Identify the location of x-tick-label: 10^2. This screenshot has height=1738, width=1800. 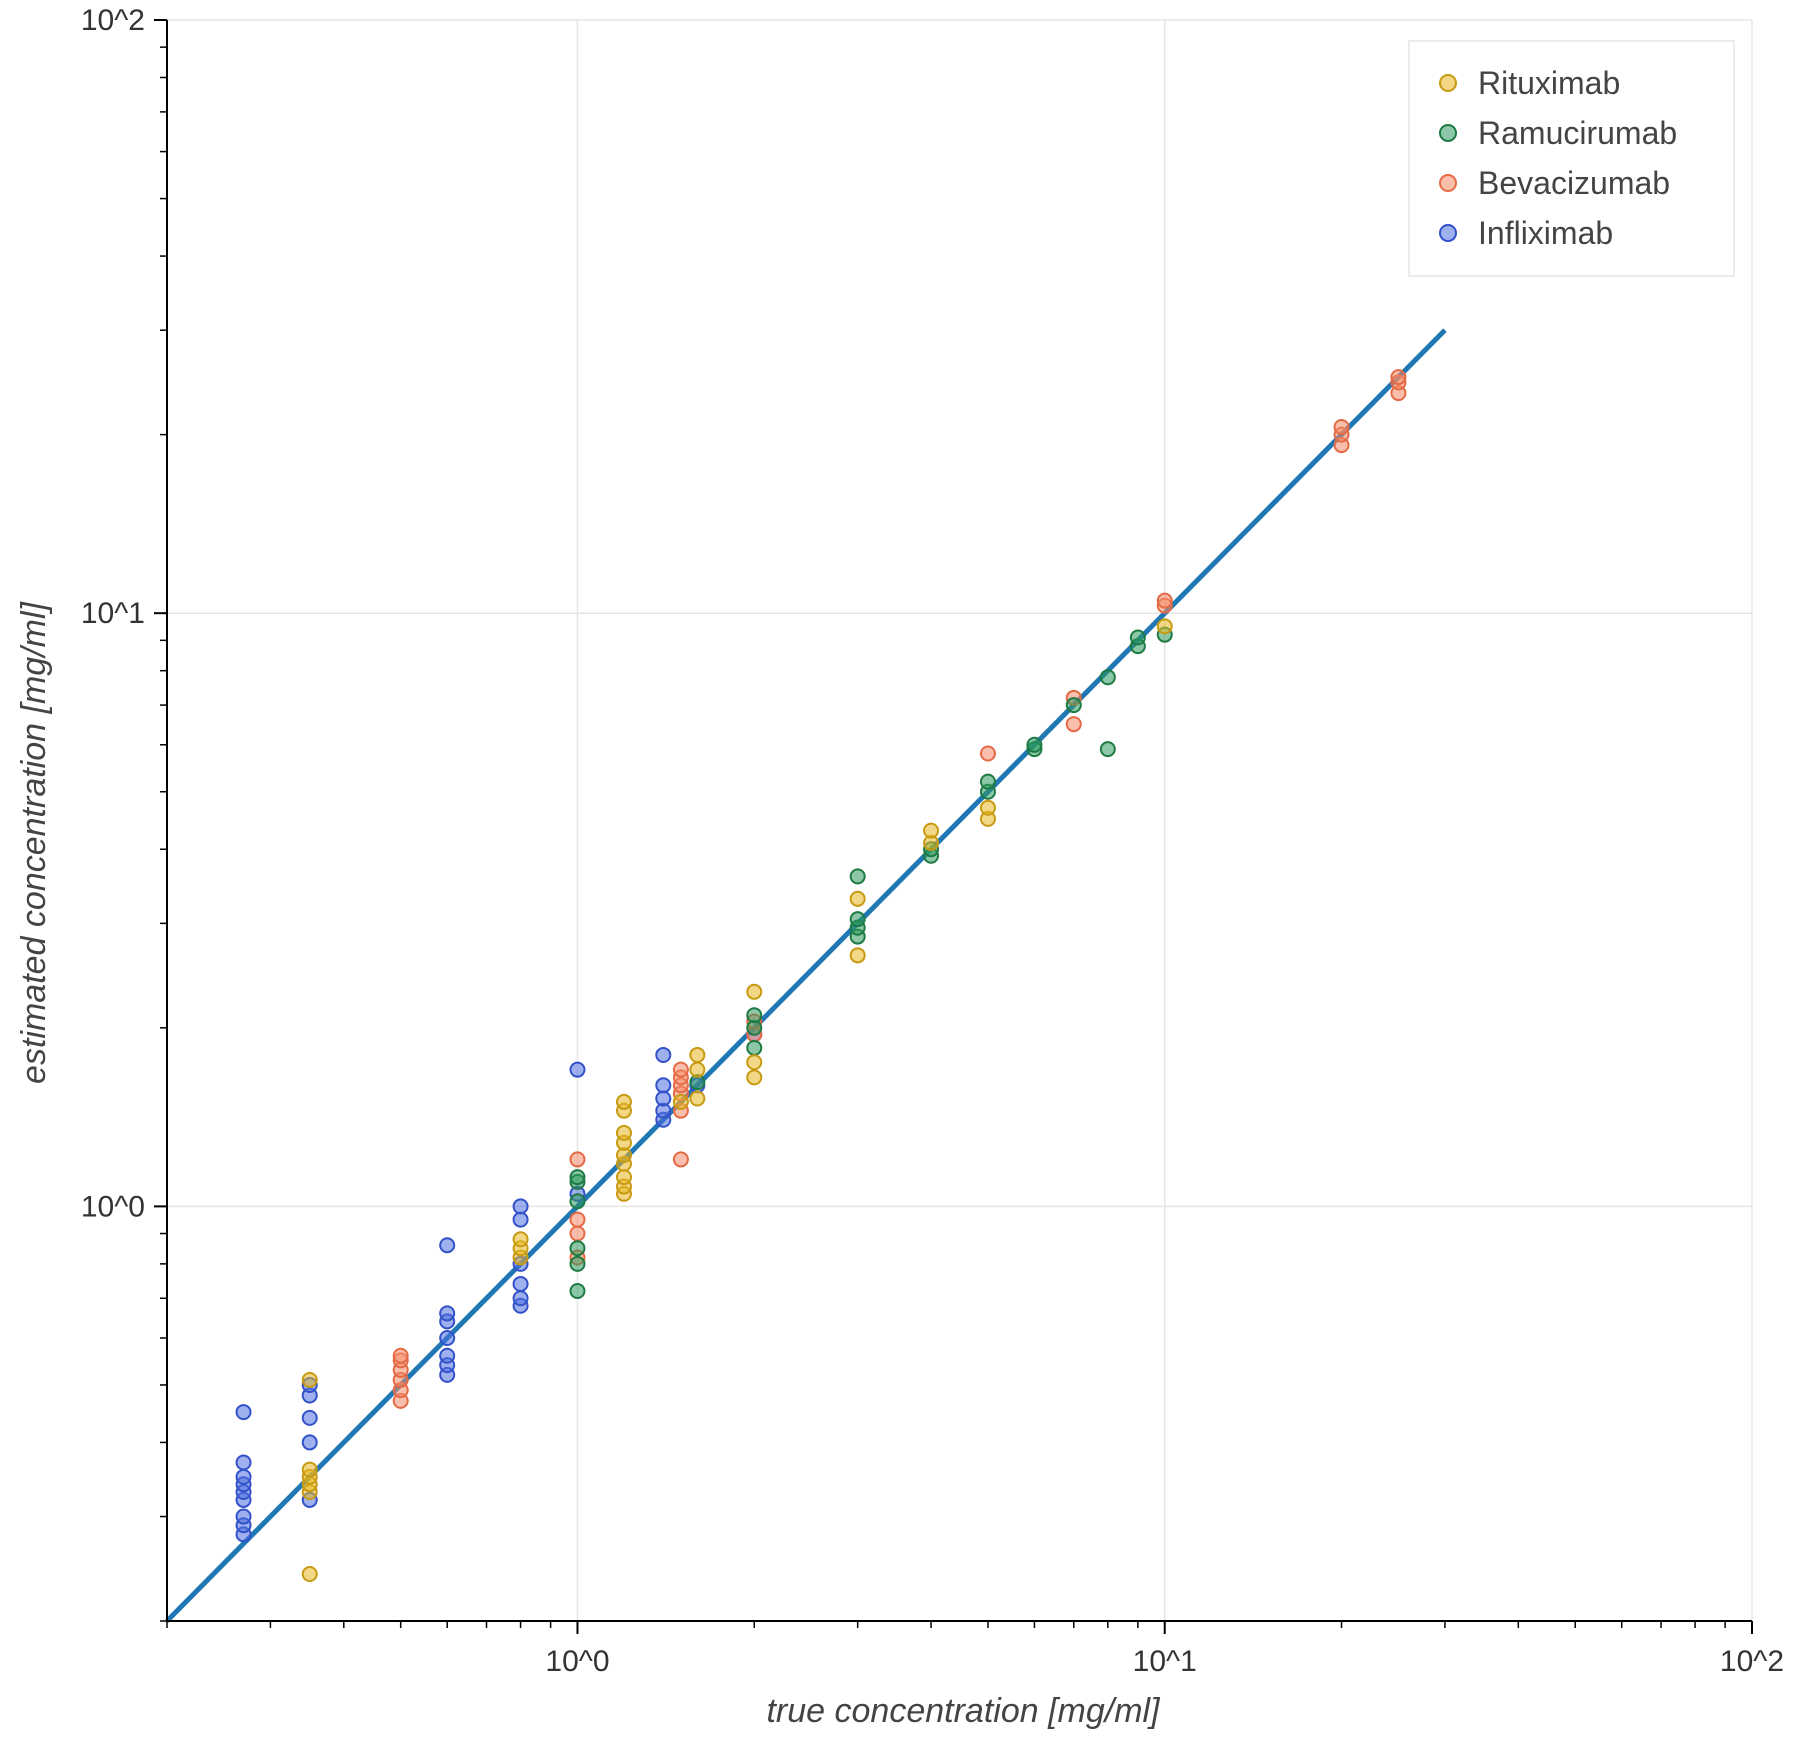
(1752, 1661).